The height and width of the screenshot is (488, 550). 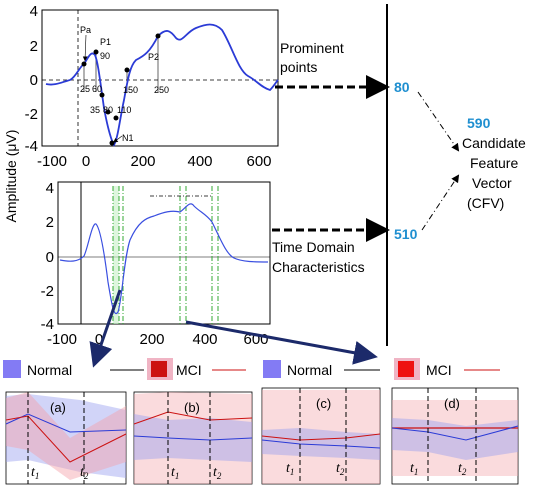 I want to click on bottom-y-ticks: 4 2 0 -2 -4, so click(x=47, y=256).